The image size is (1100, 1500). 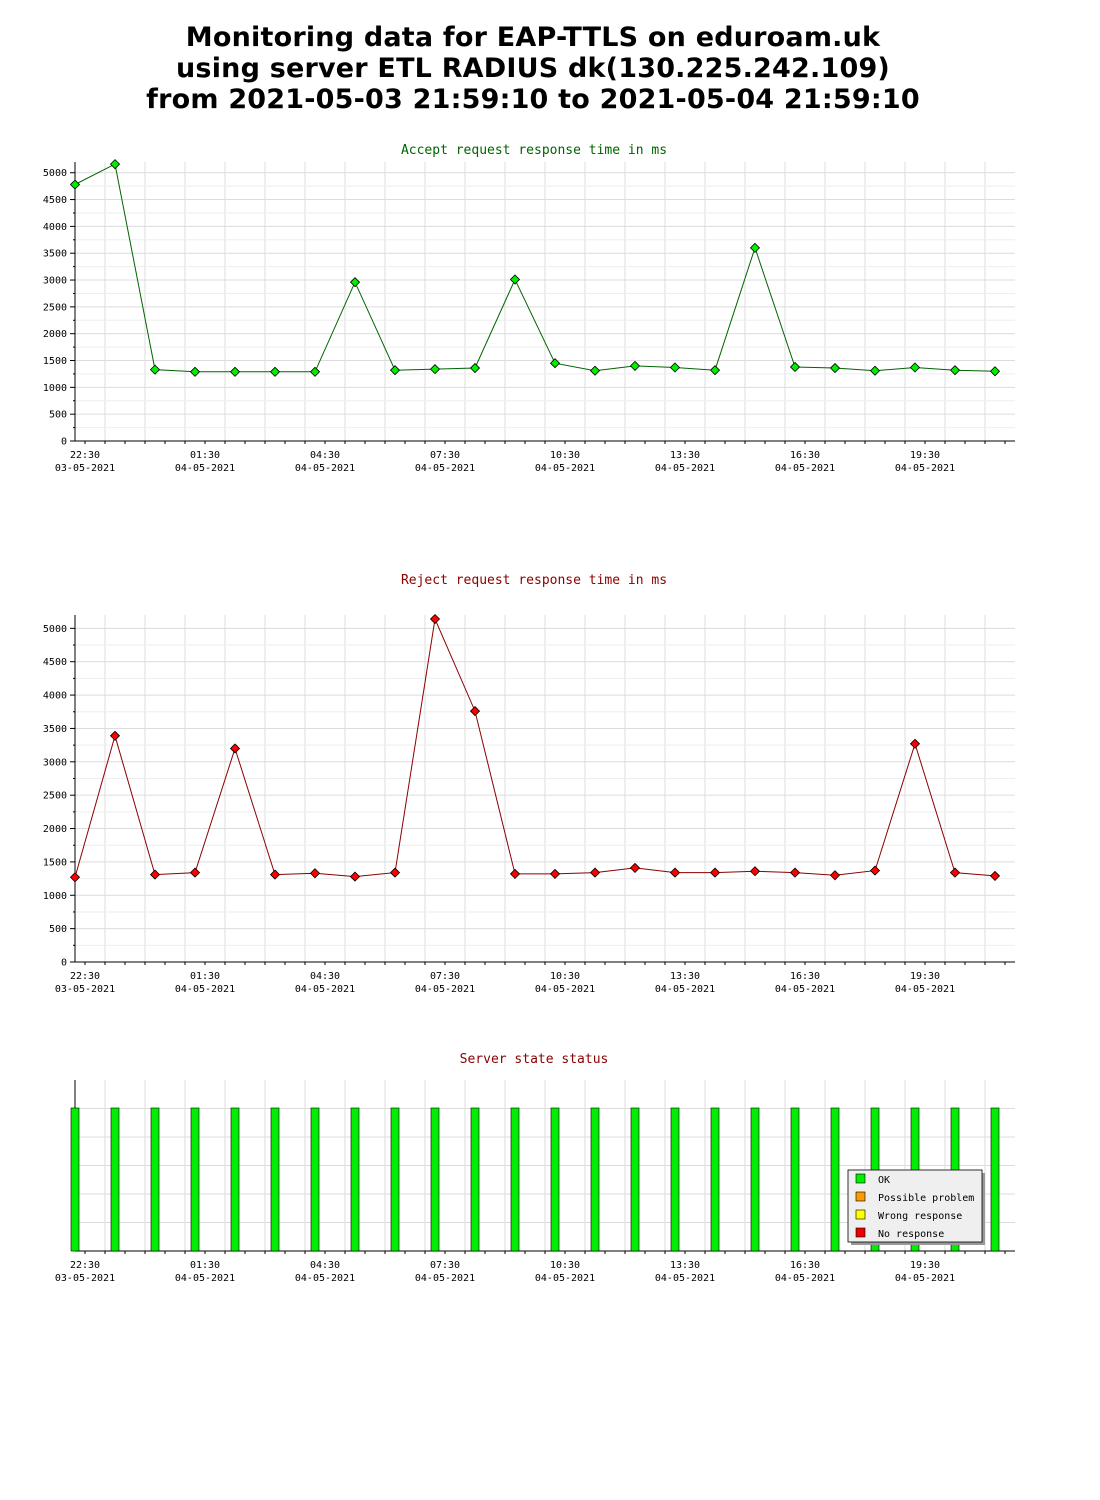 I want to click on y-tick-label: 4500, so click(x=55, y=200).